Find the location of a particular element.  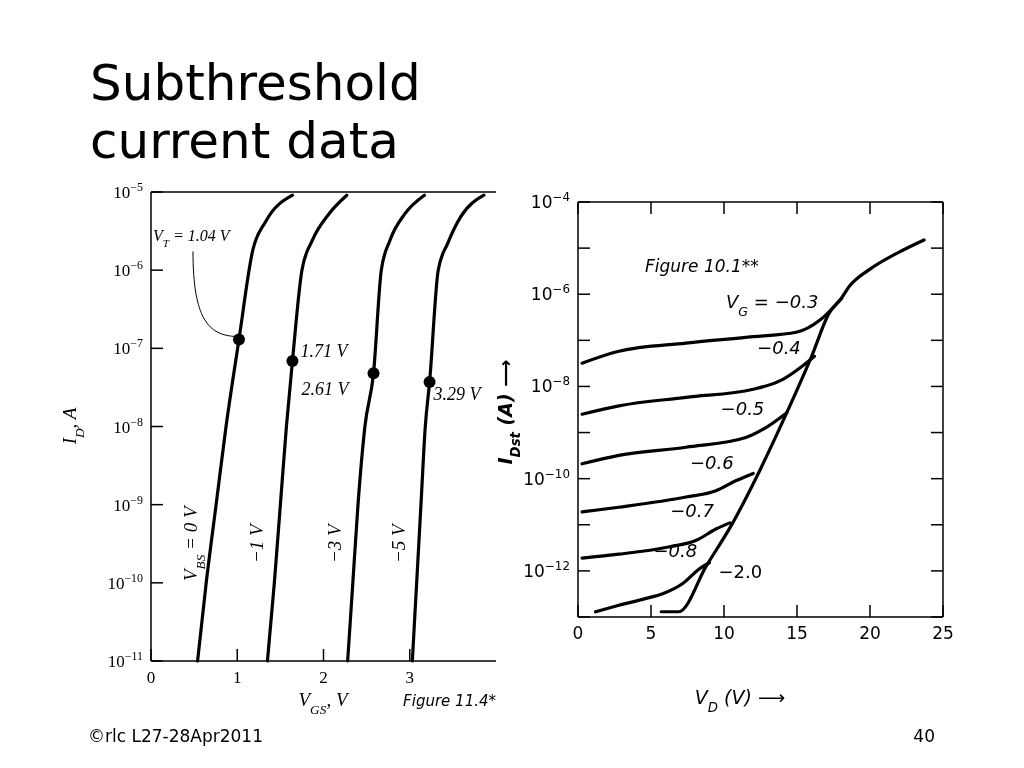

x-tick-label: 2 is located at coordinates (323, 677).